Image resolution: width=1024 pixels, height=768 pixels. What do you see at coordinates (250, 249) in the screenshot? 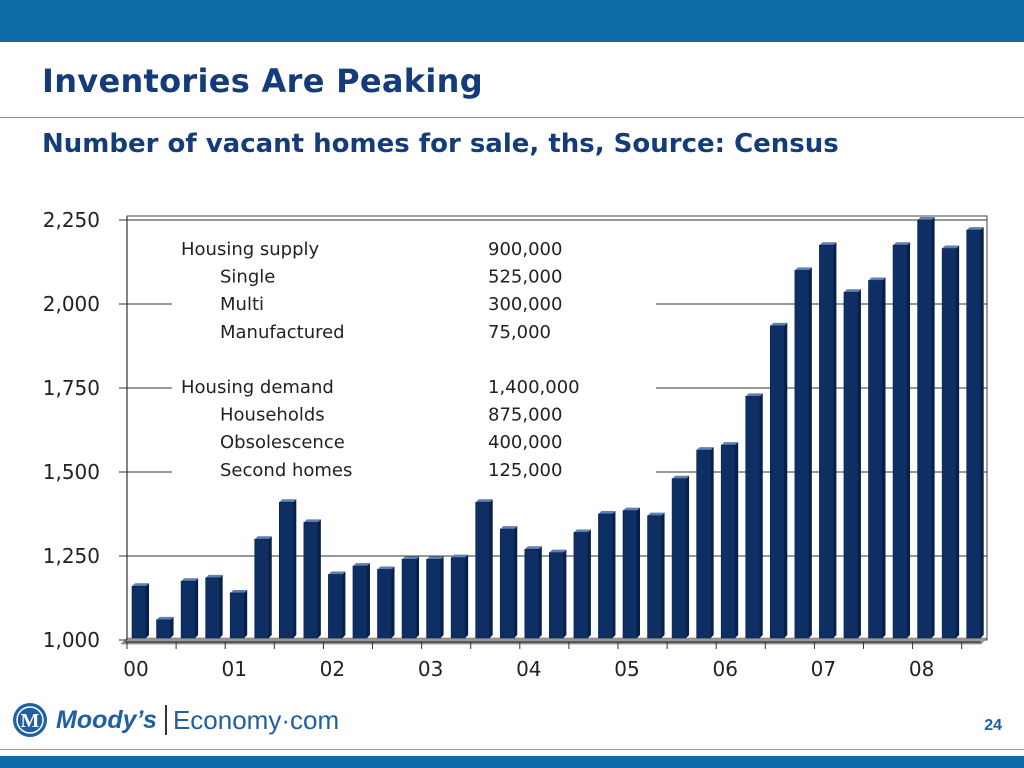
I see `annotation-label: Housing supply` at bounding box center [250, 249].